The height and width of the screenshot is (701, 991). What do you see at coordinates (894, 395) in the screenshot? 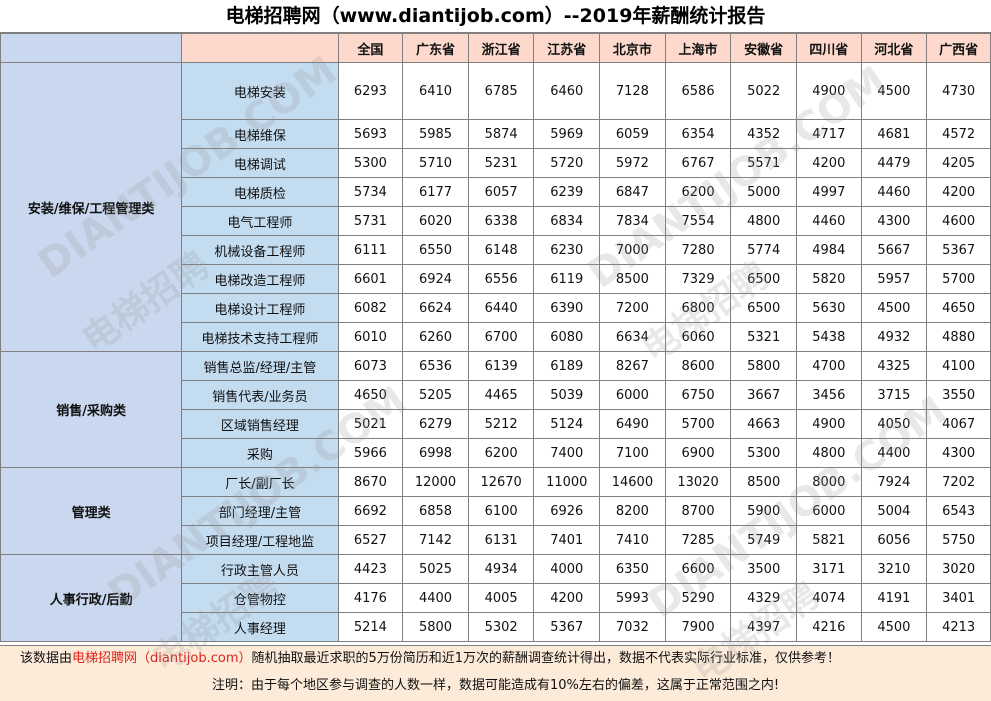
I see `salary-cell: 3715` at bounding box center [894, 395].